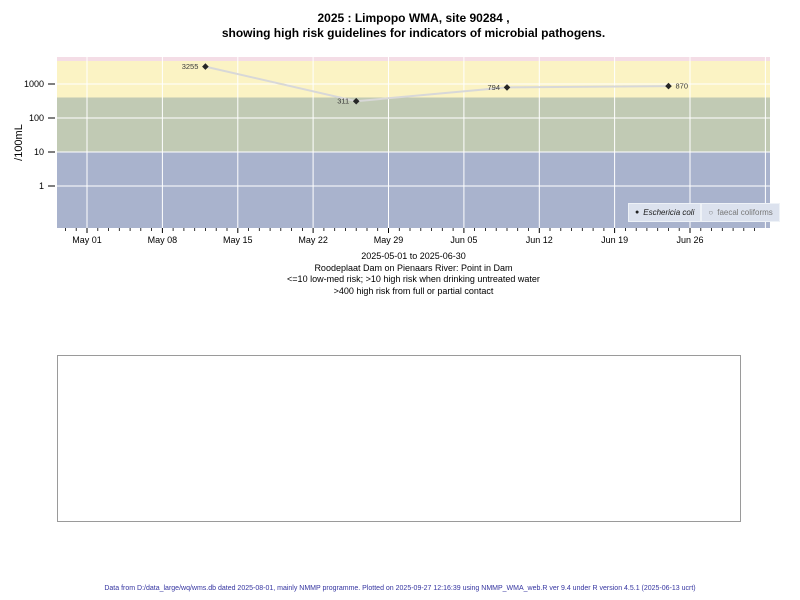 The width and height of the screenshot is (800, 600). What do you see at coordinates (745, 212) in the screenshot?
I see `legend-label-faecal-coliforms: faecal coliforms` at bounding box center [745, 212].